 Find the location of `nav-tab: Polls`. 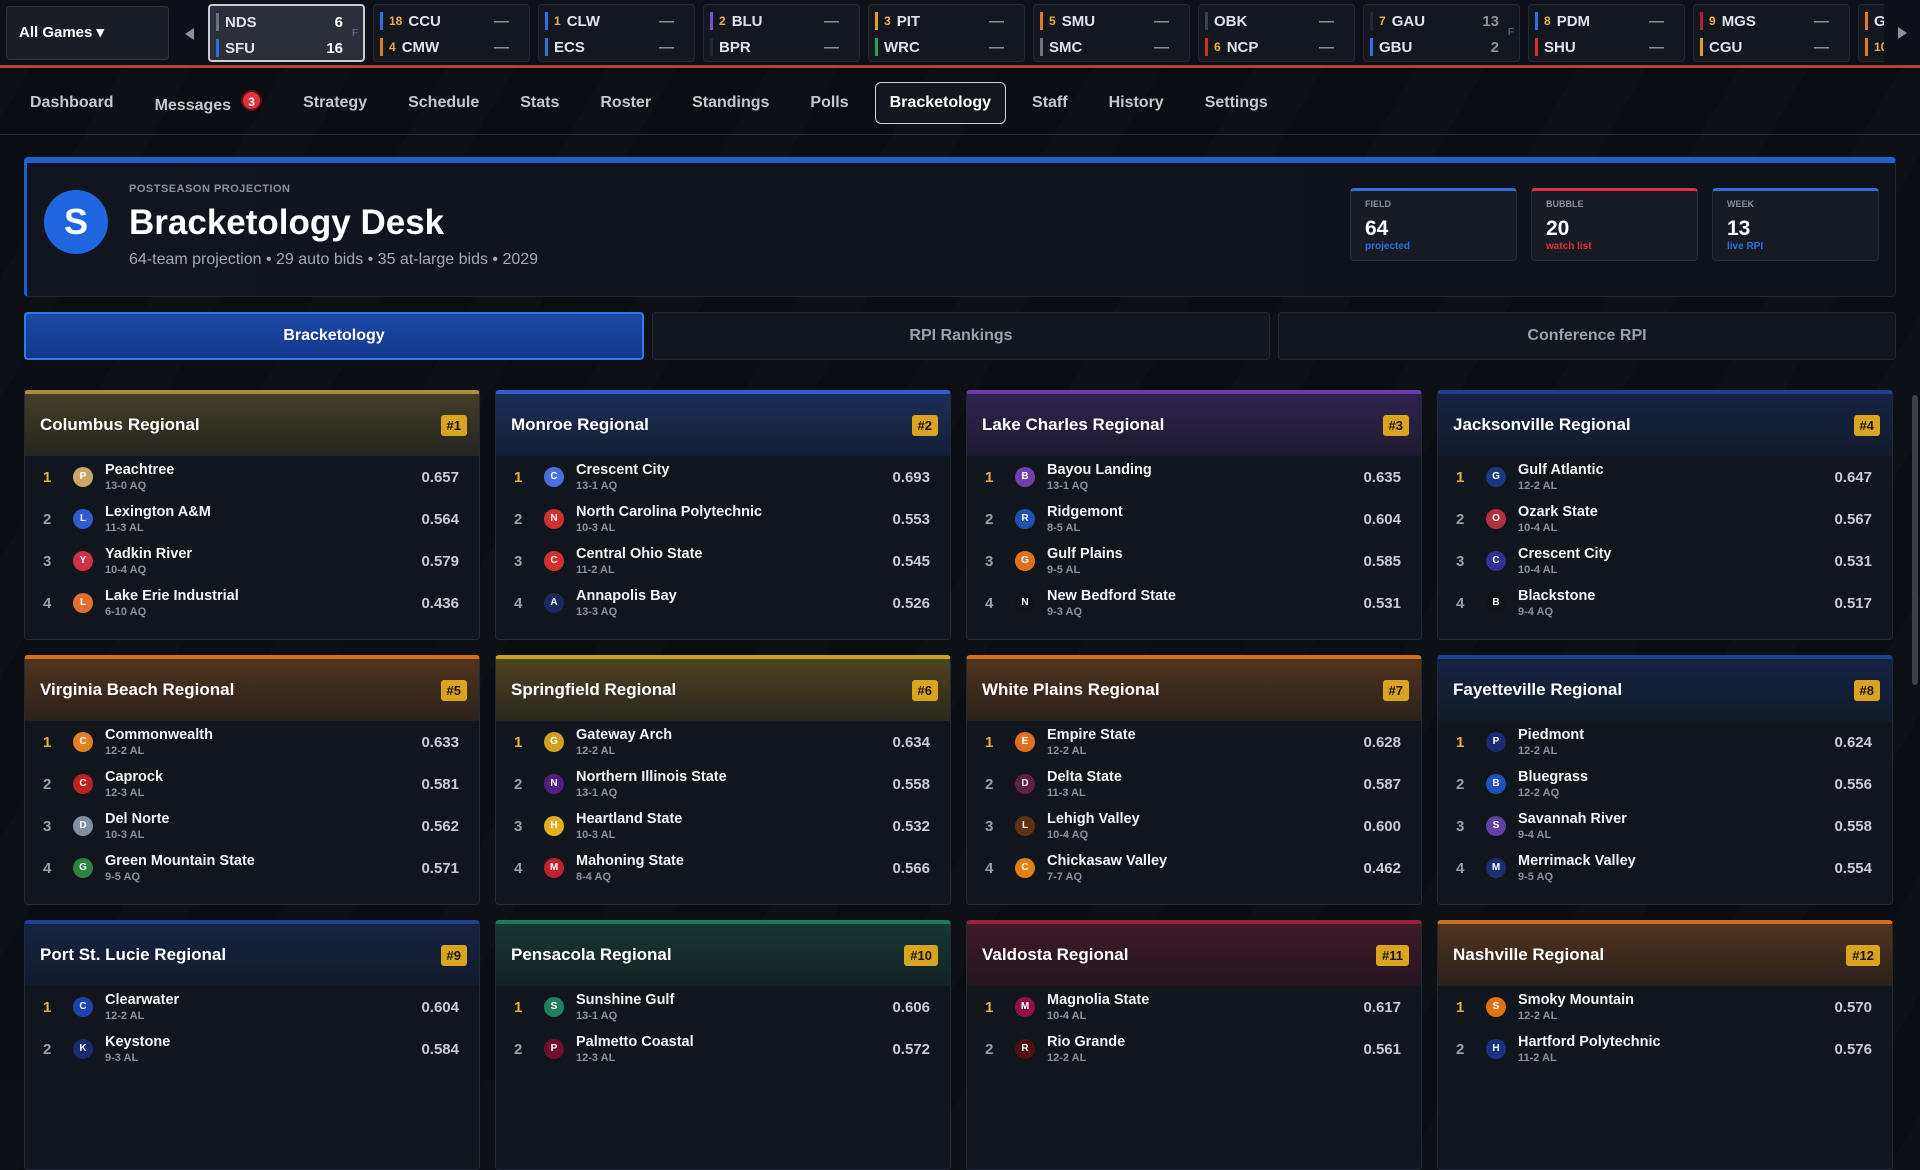

nav-tab: Polls is located at coordinates (829, 103).